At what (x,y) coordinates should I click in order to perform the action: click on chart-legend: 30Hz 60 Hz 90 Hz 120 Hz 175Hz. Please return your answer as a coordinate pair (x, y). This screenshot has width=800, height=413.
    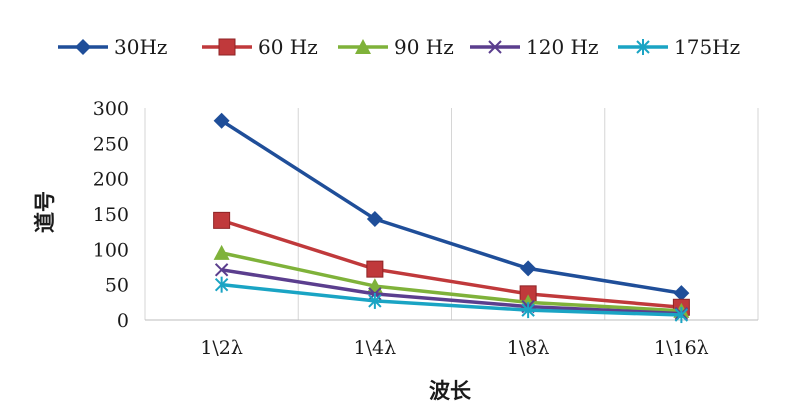
    Looking at the image, I should click on (399, 47).